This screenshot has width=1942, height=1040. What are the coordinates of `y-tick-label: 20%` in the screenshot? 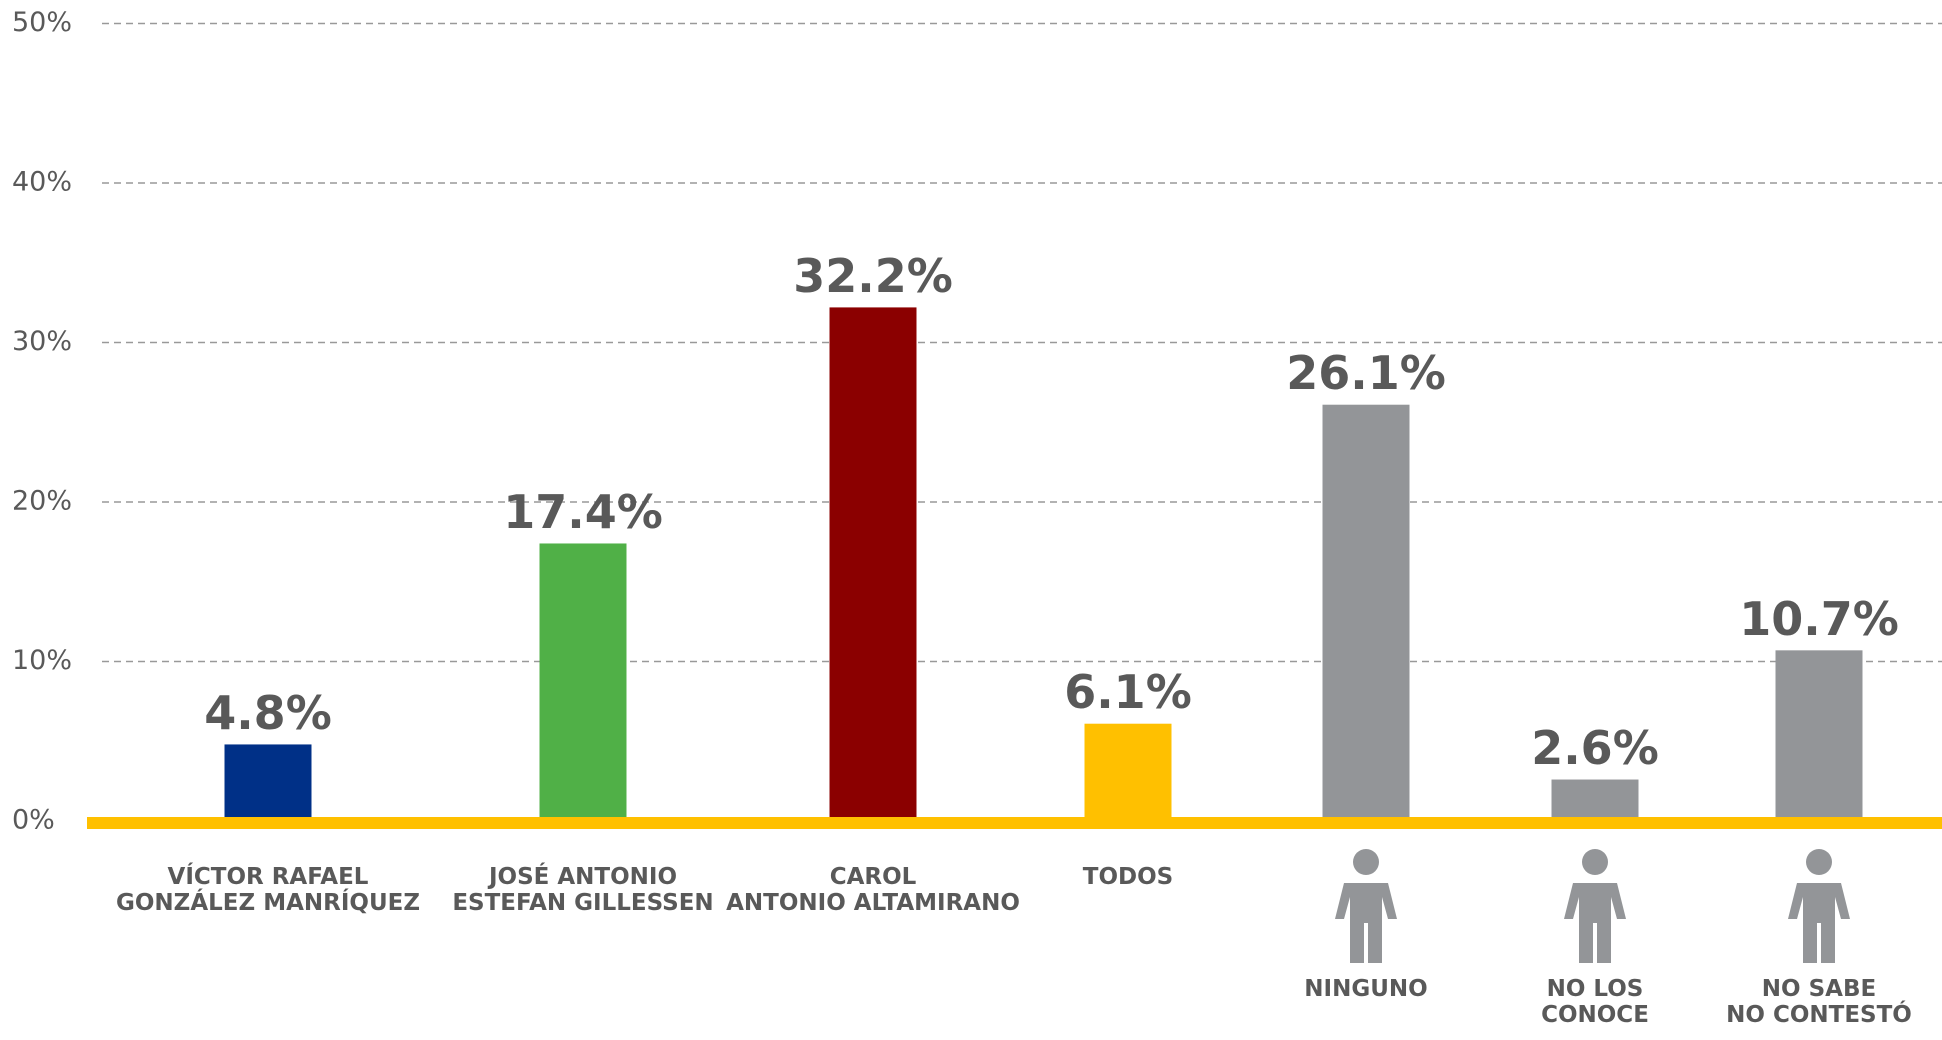 It's located at (42, 501).